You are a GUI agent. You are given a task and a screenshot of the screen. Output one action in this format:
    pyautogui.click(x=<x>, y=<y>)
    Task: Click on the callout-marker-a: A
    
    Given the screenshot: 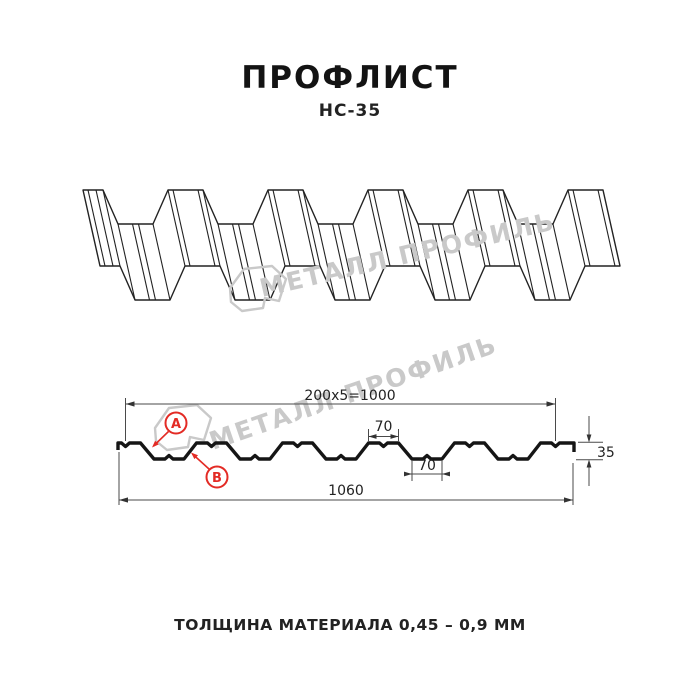 What is the action you would take?
    pyautogui.click(x=170, y=429)
    